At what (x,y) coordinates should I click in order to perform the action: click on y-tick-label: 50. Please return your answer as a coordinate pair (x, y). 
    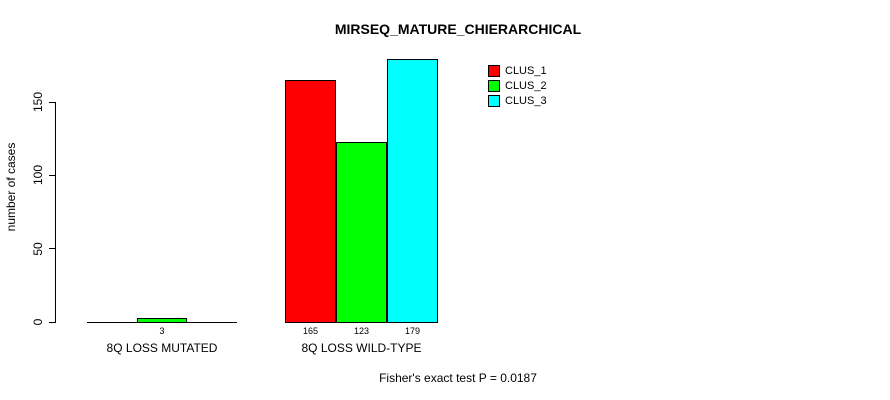
    Looking at the image, I should click on (38, 248).